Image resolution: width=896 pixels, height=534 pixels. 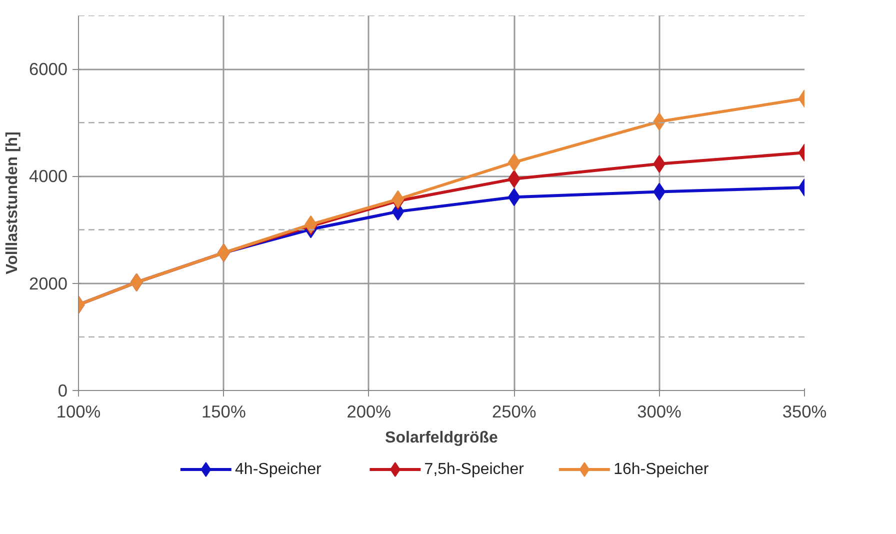 What do you see at coordinates (48, 283) in the screenshot?
I see `y-tick-label: 2000` at bounding box center [48, 283].